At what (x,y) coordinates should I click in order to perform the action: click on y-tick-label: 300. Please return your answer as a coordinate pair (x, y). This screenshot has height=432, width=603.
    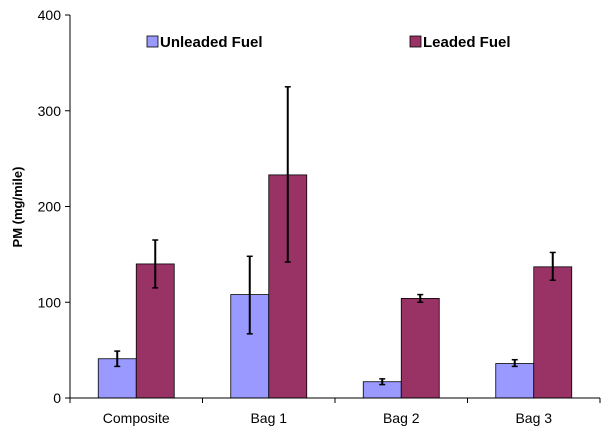
    Looking at the image, I should click on (50, 111).